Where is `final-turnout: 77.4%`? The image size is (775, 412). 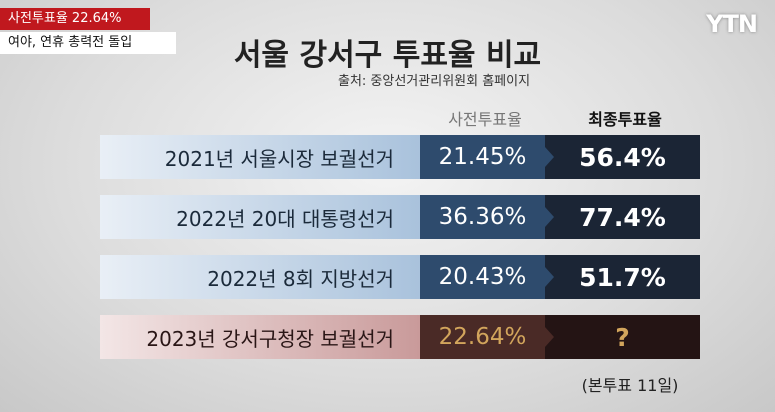
final-turnout: 77.4% is located at coordinates (622, 217).